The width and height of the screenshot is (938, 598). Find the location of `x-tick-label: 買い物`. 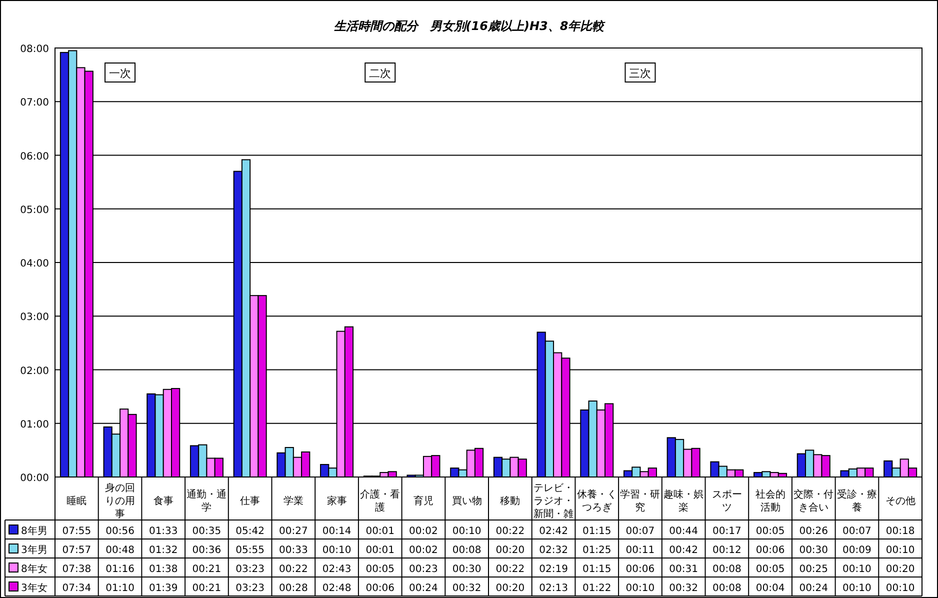

x-tick-label: 買い物 is located at coordinates (467, 501).